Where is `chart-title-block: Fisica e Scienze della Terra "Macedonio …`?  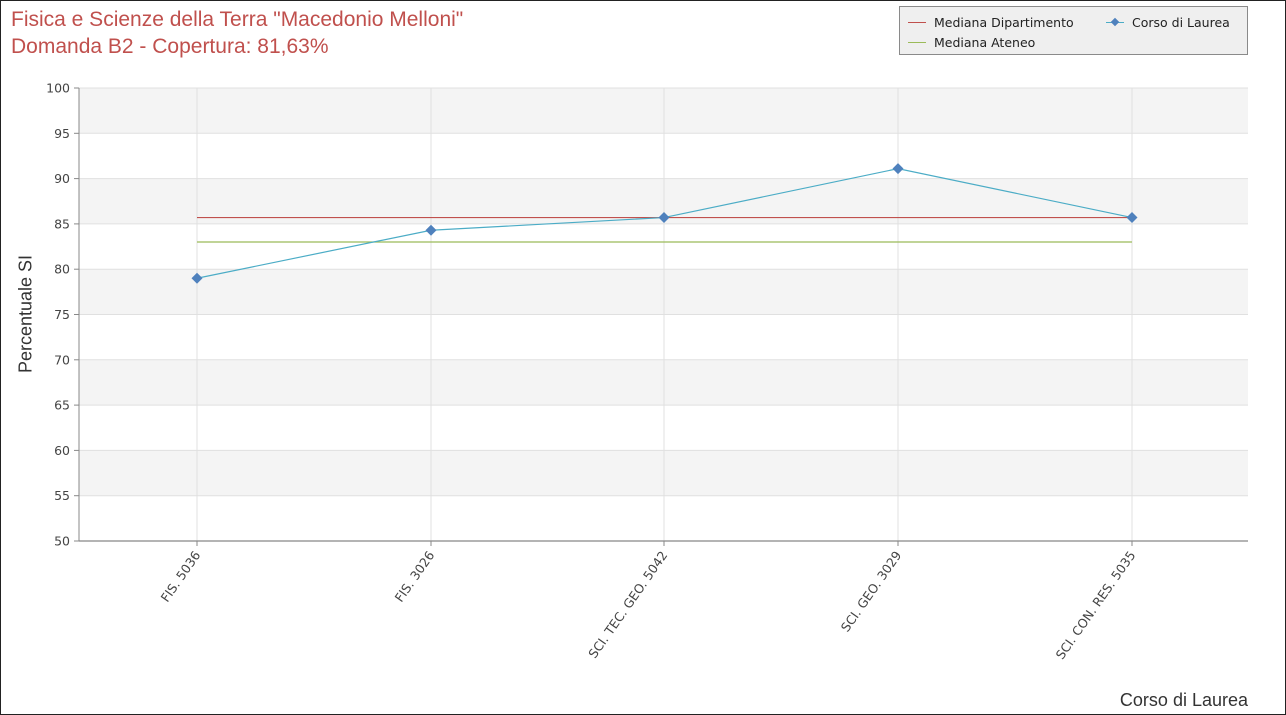
chart-title-block: Fisica e Scienze della Terra "Macedonio … is located at coordinates (237, 33).